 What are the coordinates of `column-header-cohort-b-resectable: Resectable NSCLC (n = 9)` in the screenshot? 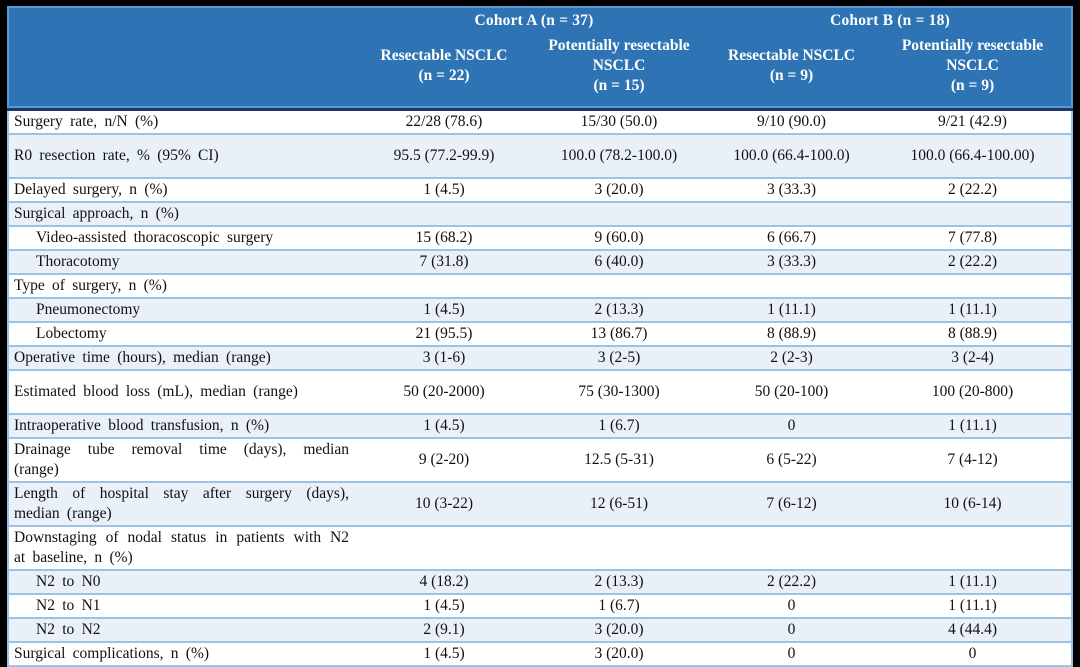 It's located at (791, 66).